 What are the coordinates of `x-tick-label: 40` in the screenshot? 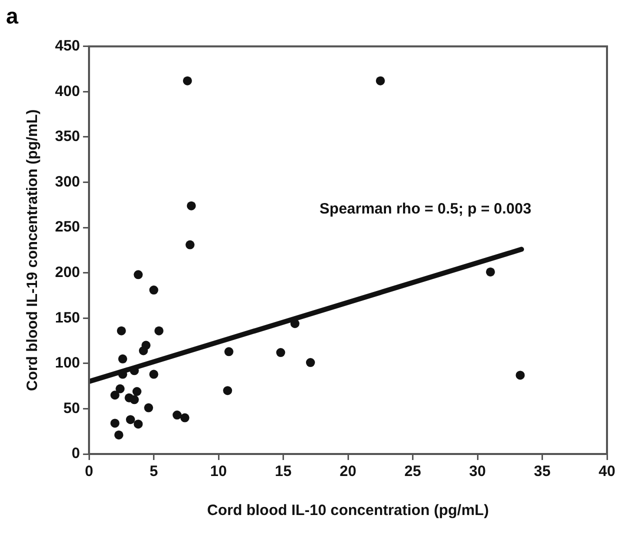 It's located at (607, 471).